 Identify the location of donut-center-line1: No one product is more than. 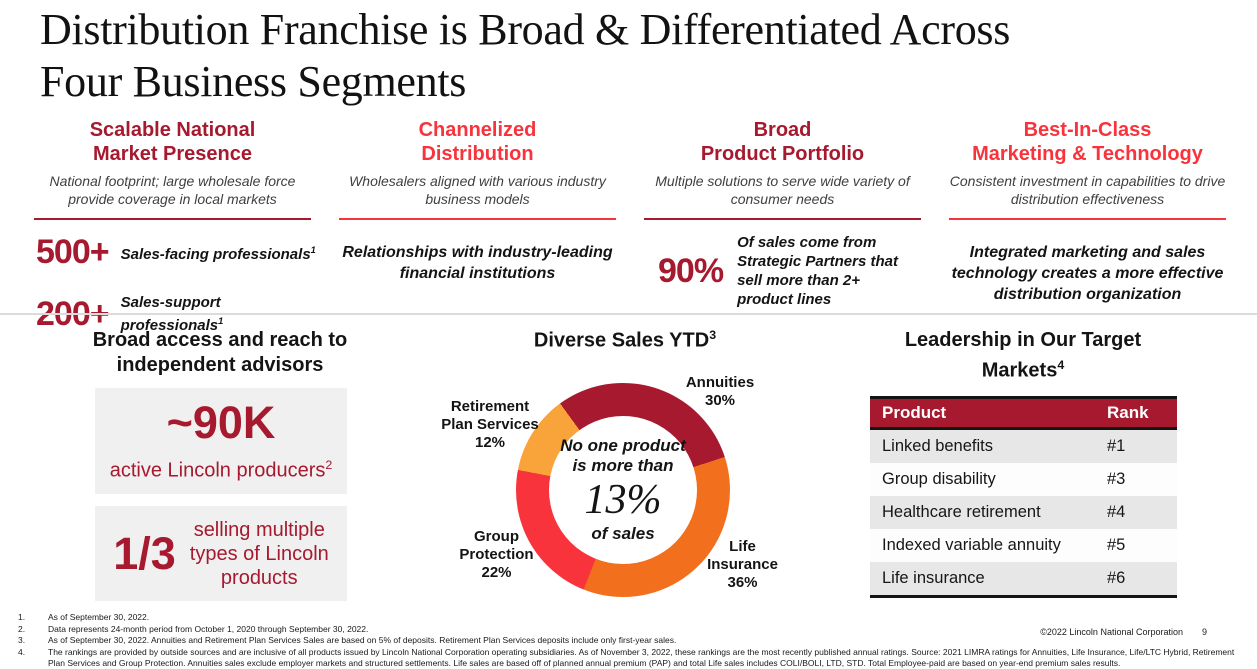
(623, 455).